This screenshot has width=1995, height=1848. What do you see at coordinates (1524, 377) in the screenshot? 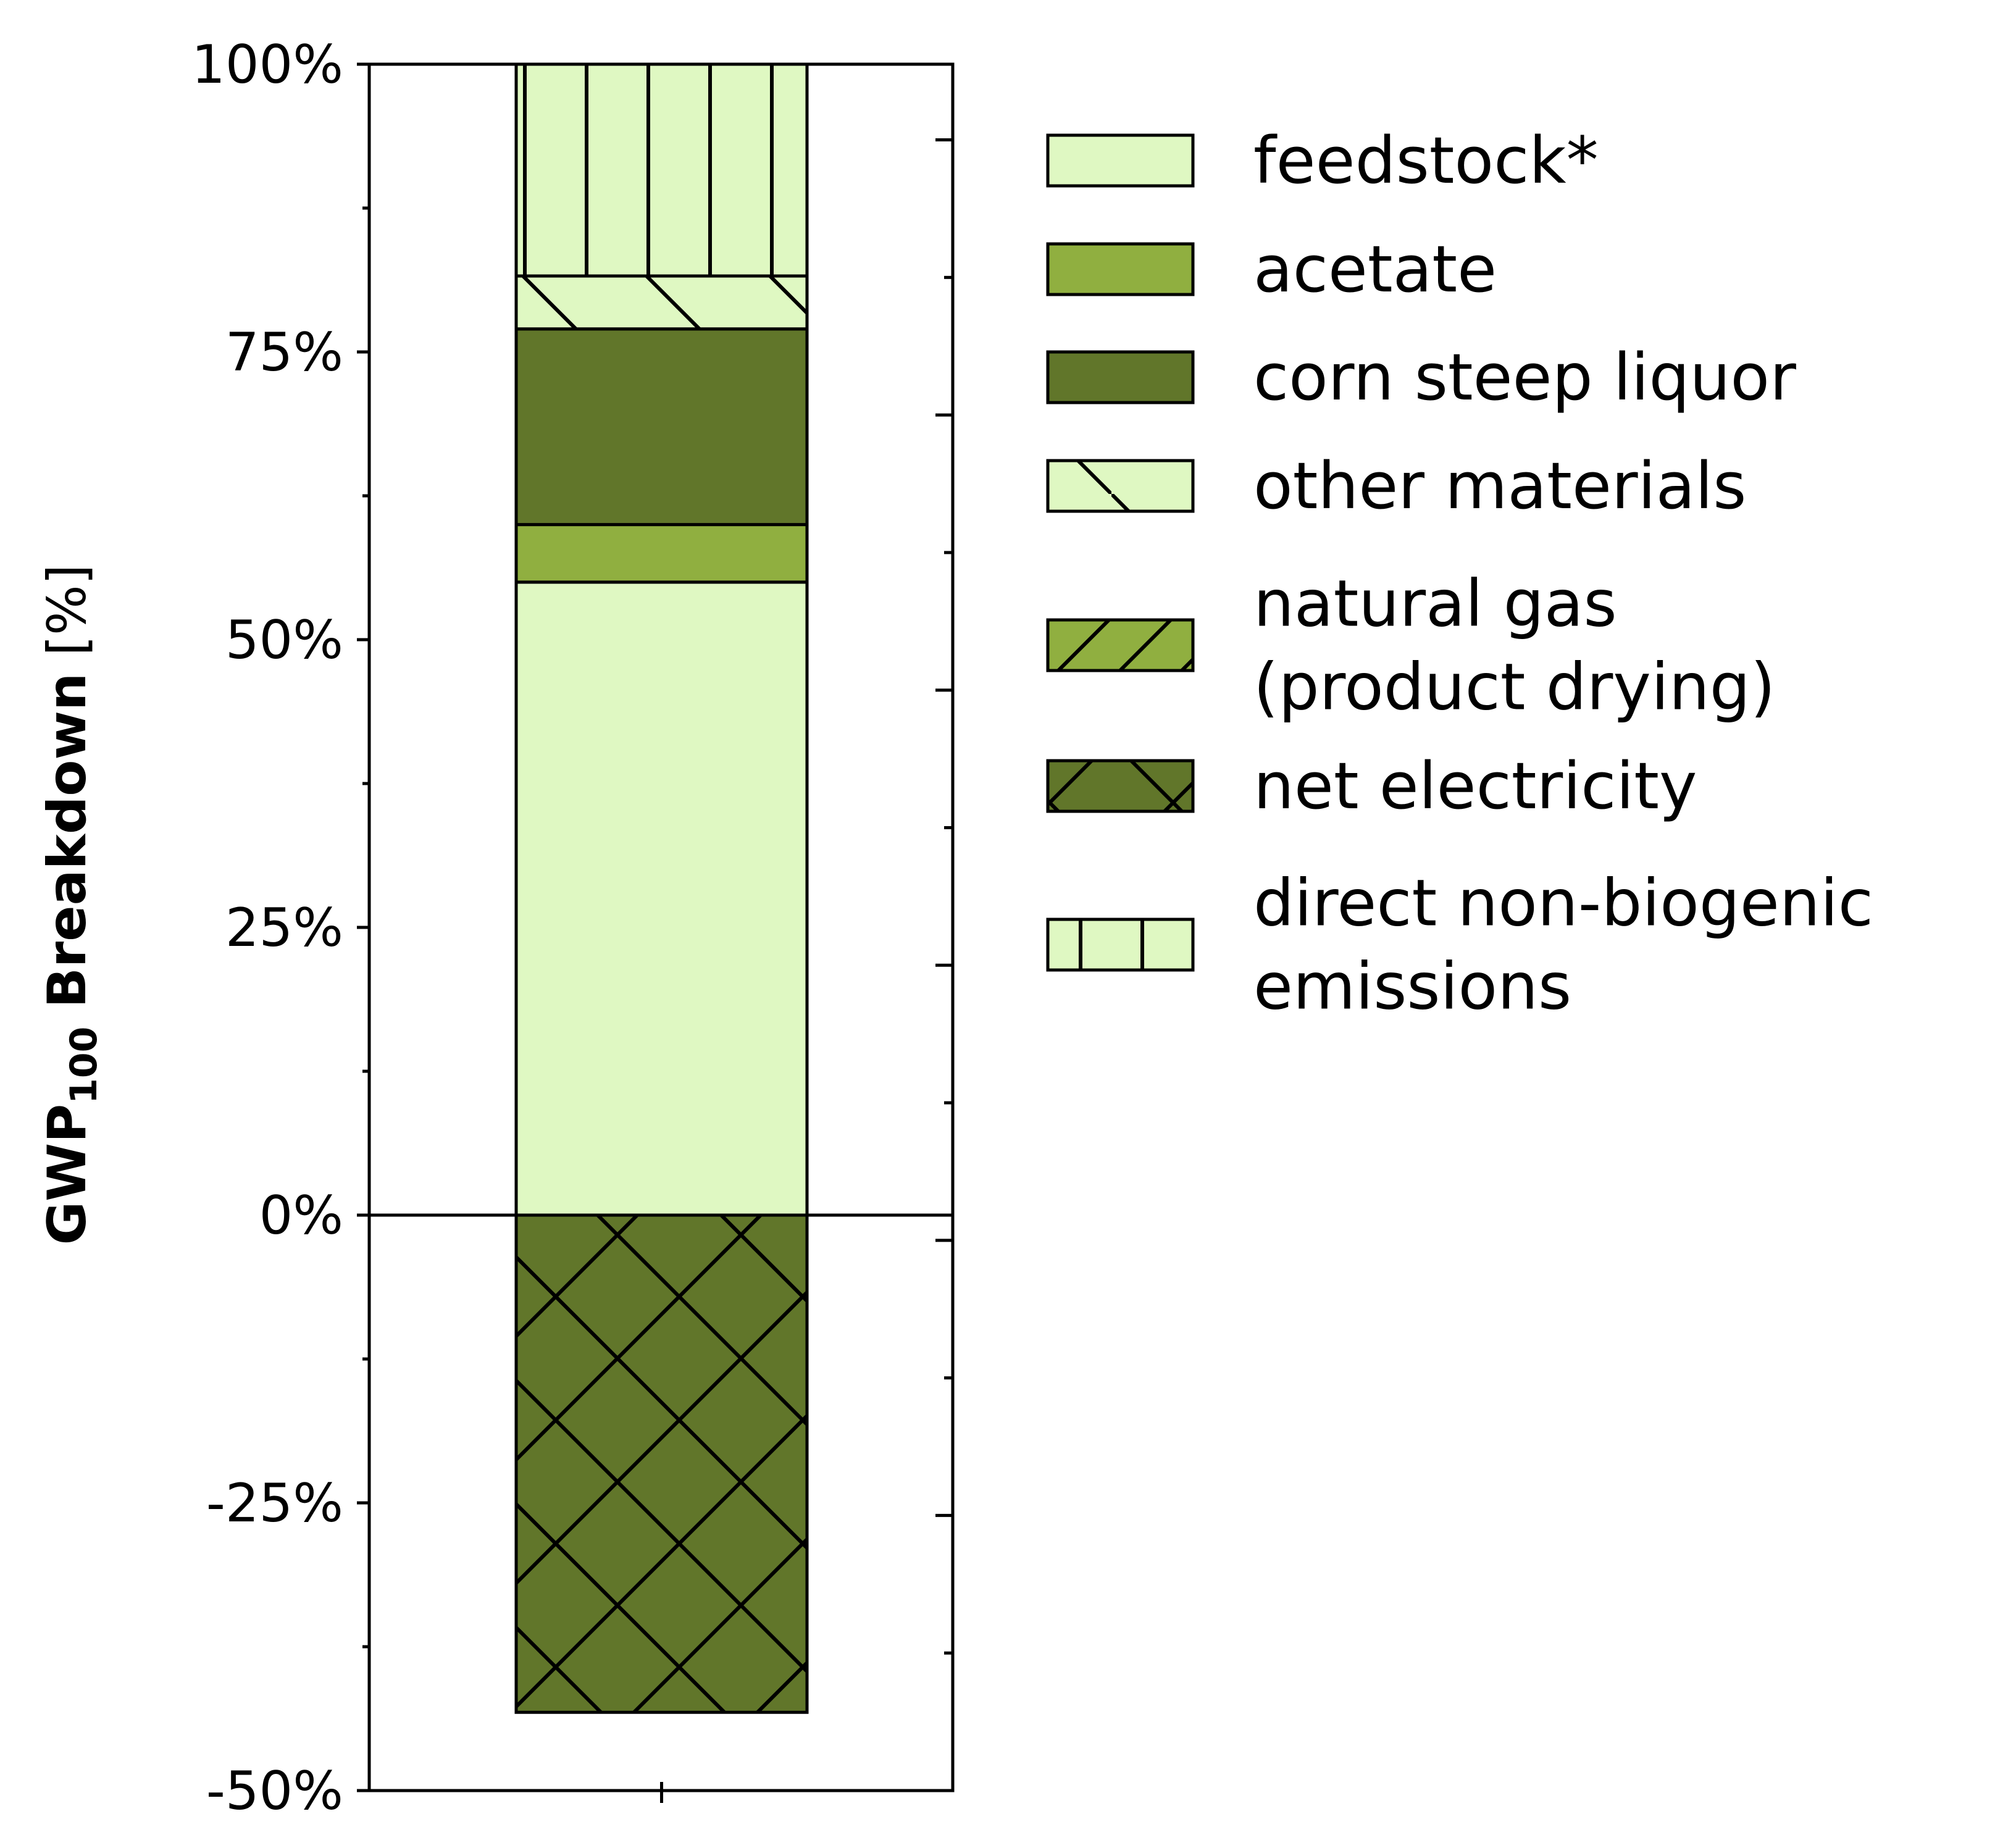
I see `legend-label: corn steep liquor` at bounding box center [1524, 377].